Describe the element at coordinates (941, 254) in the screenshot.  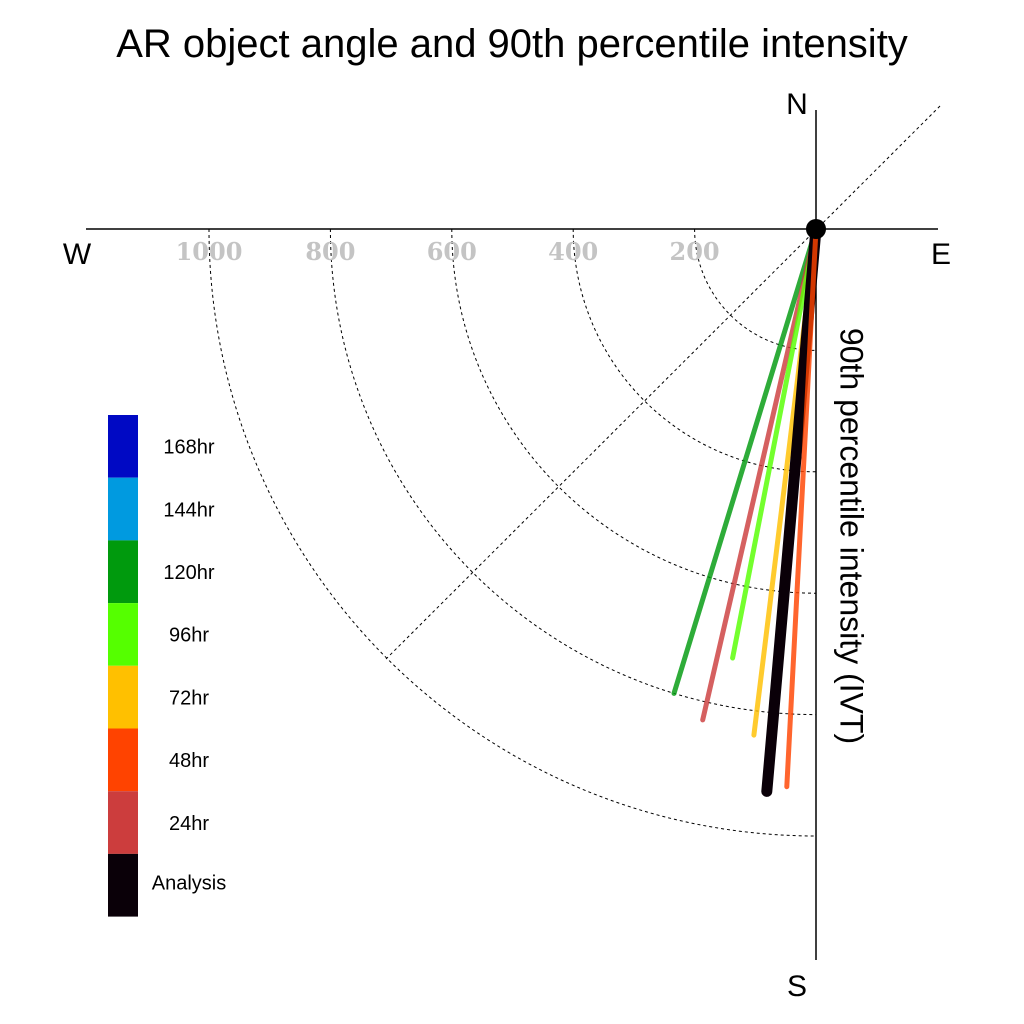
I see `compass-east-label: E` at that location.